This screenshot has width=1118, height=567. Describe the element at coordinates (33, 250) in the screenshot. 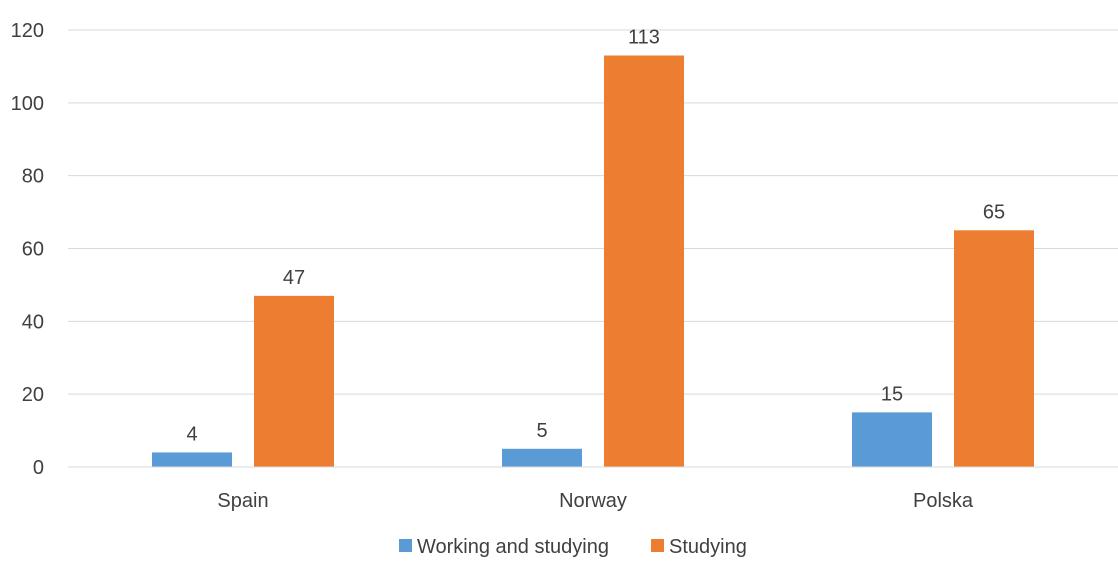

I see `y-tick-label: 60` at that location.